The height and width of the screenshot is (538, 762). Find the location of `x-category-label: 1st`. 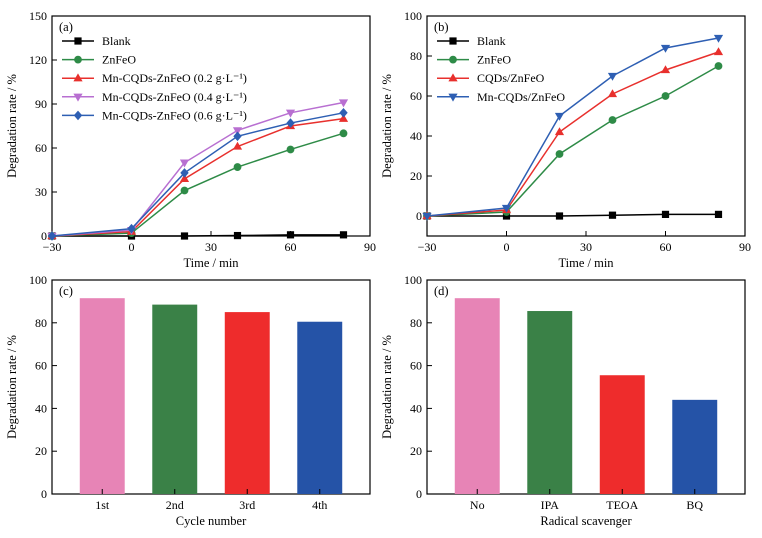

x-category-label: 1st is located at coordinates (102, 505).